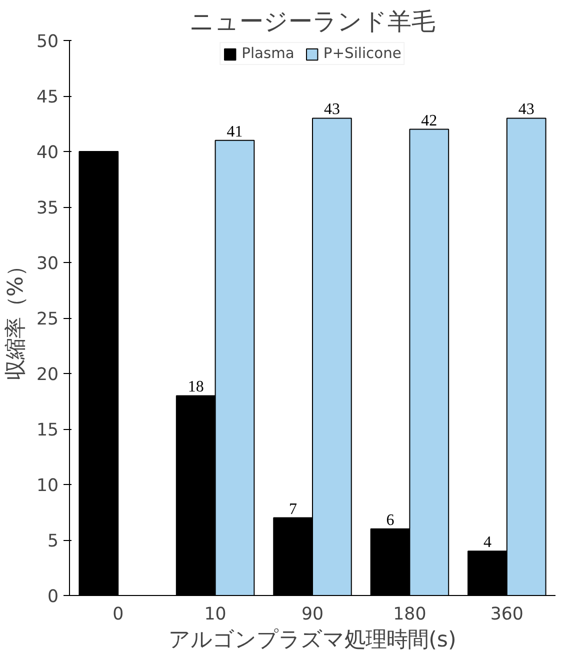 The width and height of the screenshot is (569, 663). Describe the element at coordinates (409, 614) in the screenshot. I see `x-tick-label: 180` at that location.